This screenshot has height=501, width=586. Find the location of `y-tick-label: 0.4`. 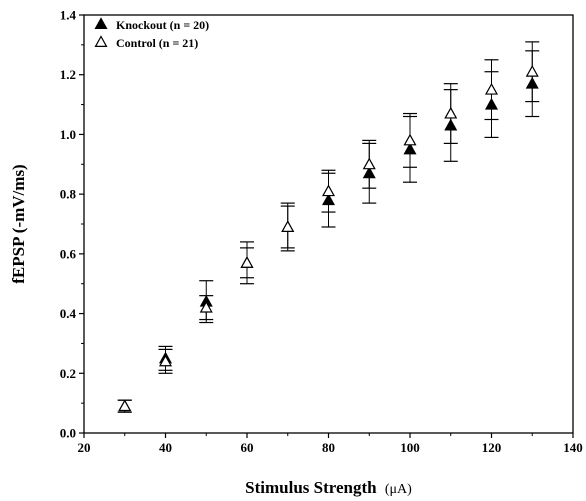

y-tick-label: 0.4 is located at coordinates (68, 313).